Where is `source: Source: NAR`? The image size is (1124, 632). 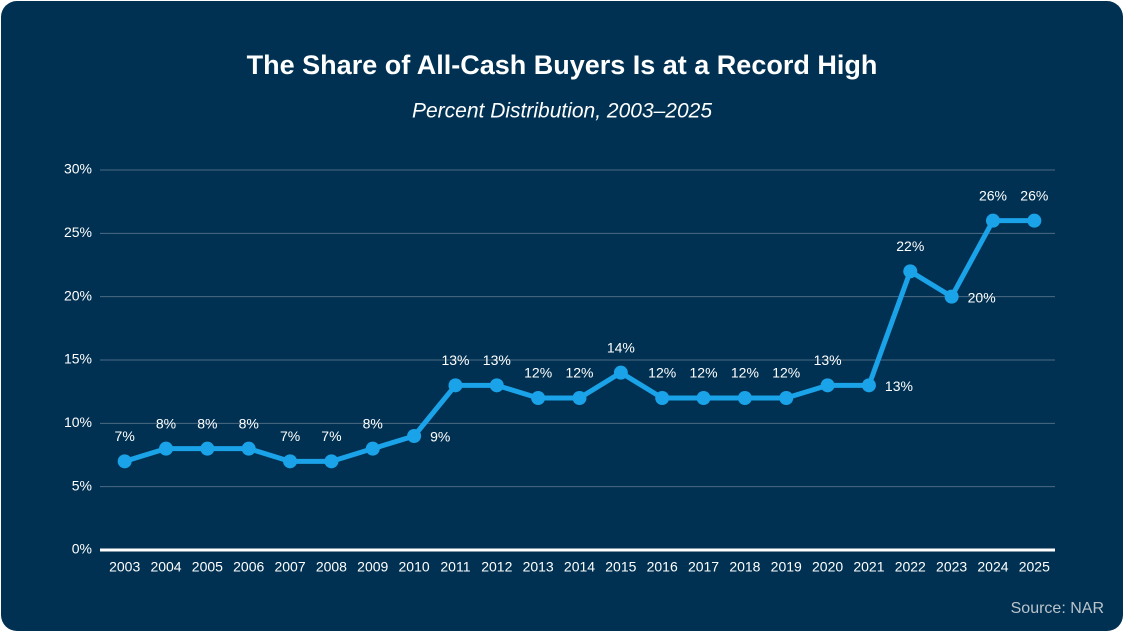 source: Source: NAR is located at coordinates (1057, 608).